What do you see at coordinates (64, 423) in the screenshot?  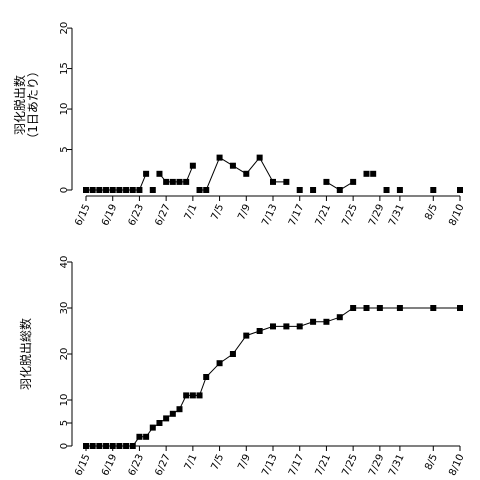 I see `y-tick-label: 5` at bounding box center [64, 423].